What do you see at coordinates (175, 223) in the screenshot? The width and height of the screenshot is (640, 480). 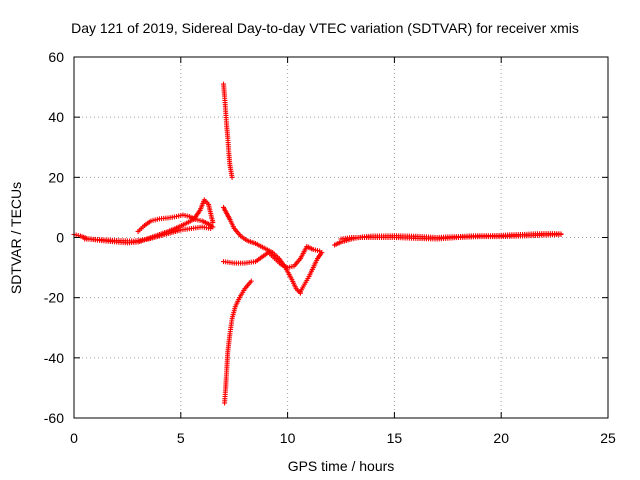 I see `series-pass-upper-hump` at bounding box center [175, 223].